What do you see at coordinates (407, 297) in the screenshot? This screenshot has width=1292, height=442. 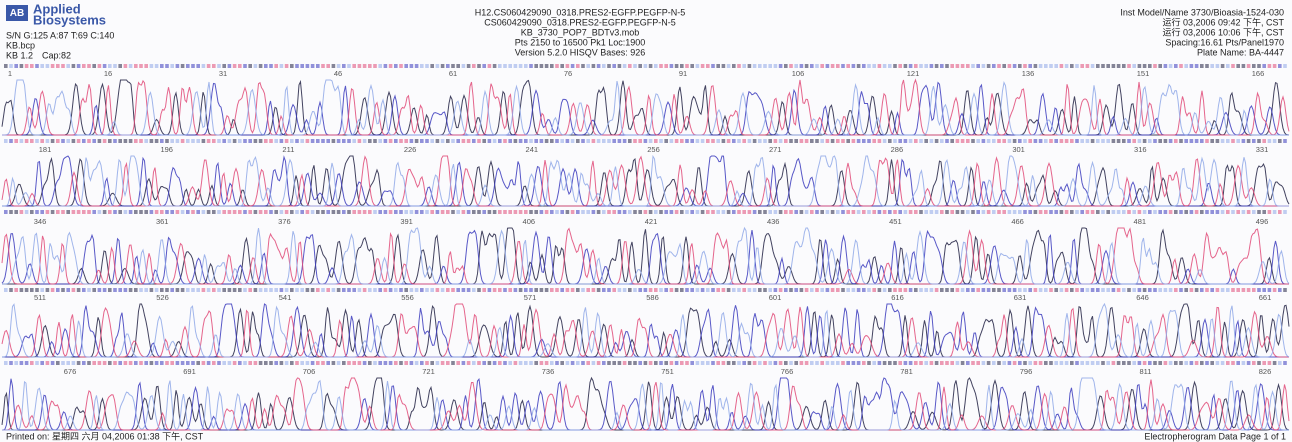 I see `position-tick: 556` at bounding box center [407, 297].